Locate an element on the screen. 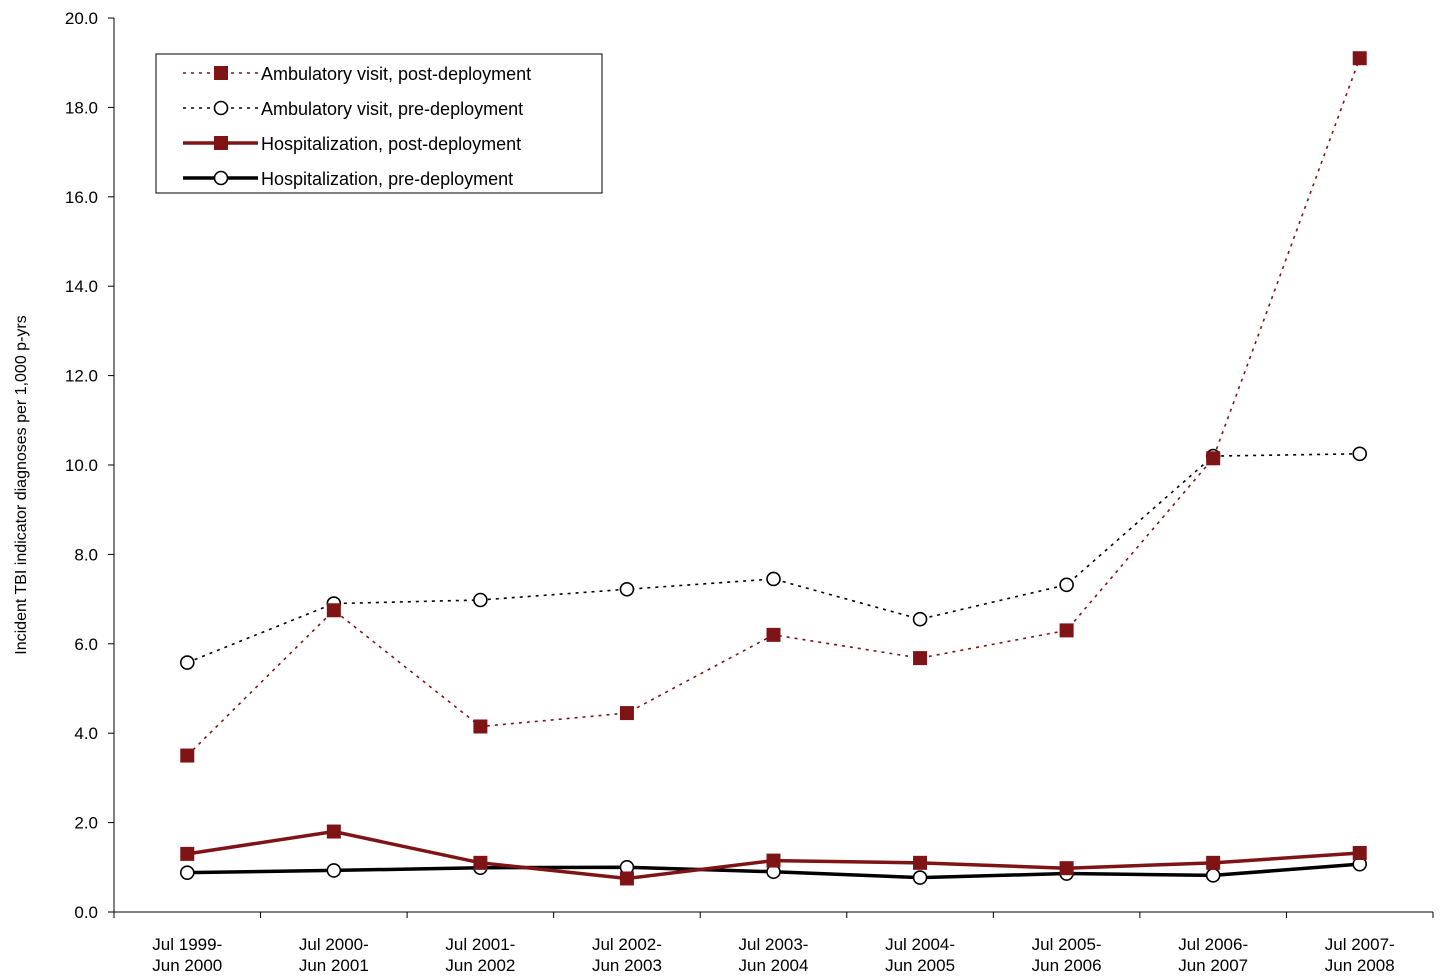  x-tick-label-line: Jul 1999- is located at coordinates (187, 944).